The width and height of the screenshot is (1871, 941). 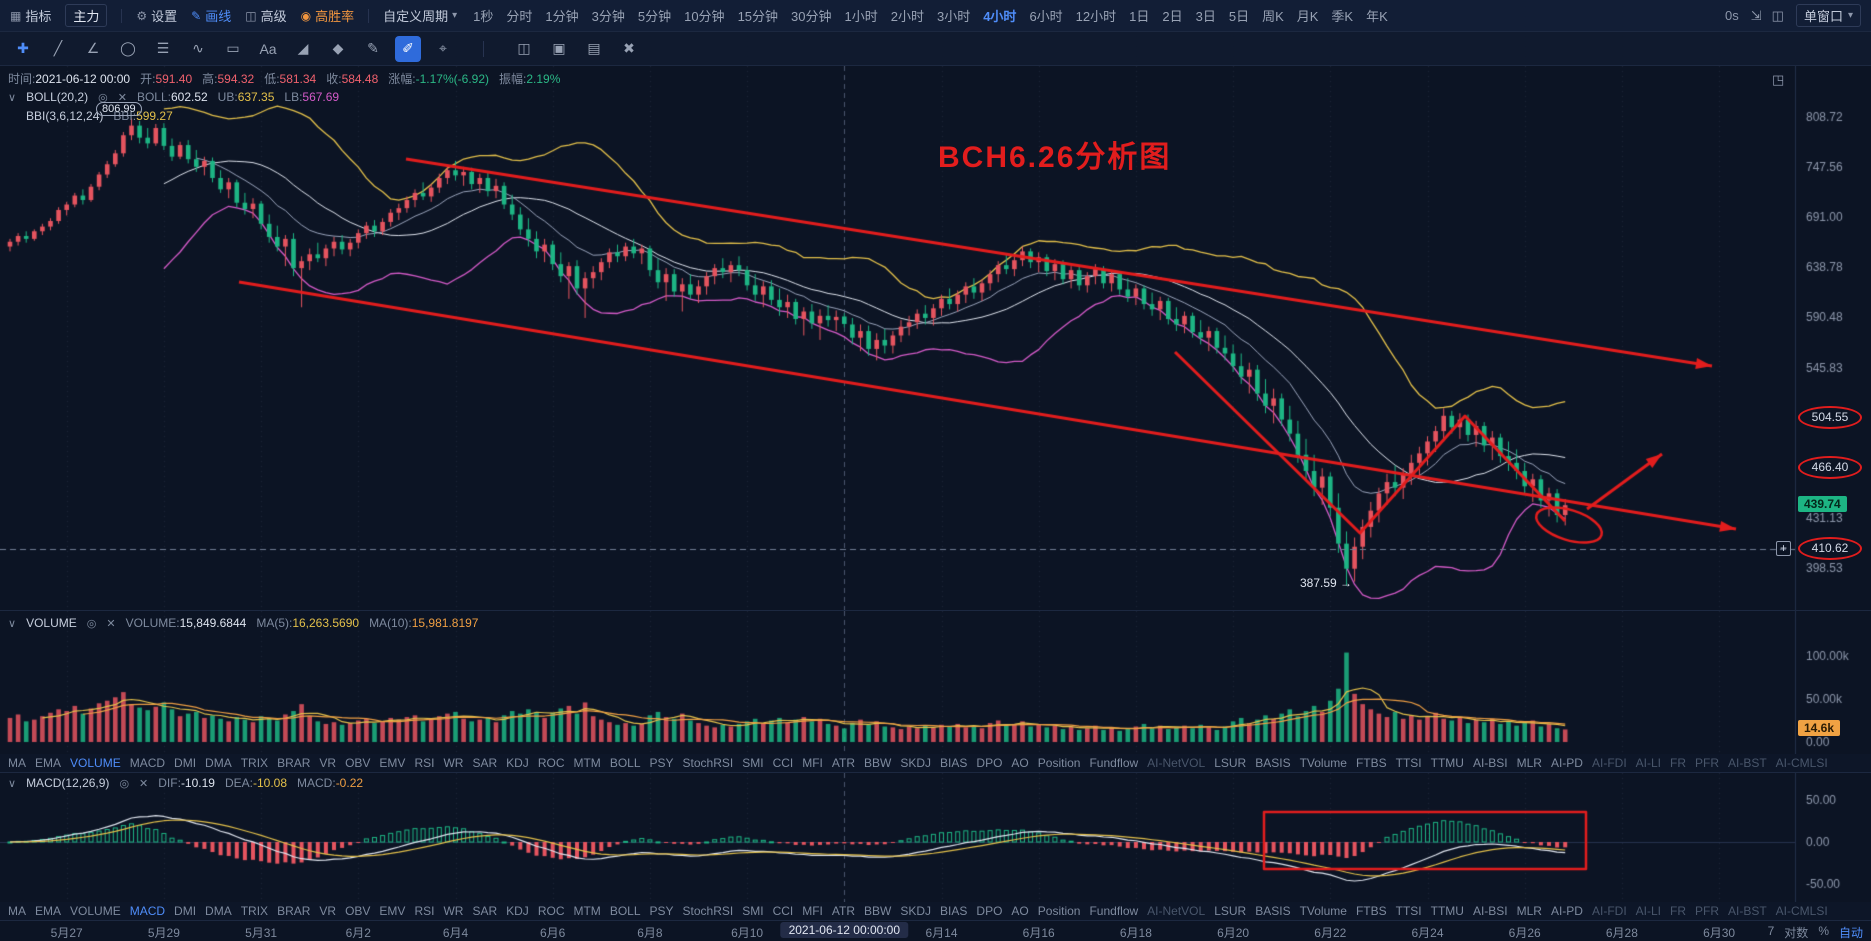 I want to click on delete-tool: ✖, so click(x=629, y=48).